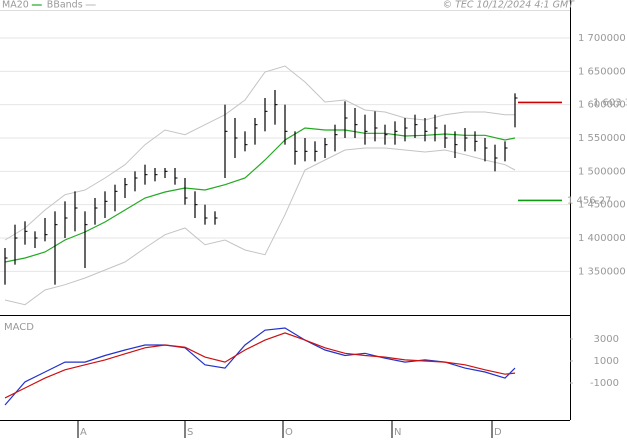 The height and width of the screenshot is (440, 627). What do you see at coordinates (610, 102) in the screenshot?
I see `level-label: 1 603 3` at bounding box center [610, 102].